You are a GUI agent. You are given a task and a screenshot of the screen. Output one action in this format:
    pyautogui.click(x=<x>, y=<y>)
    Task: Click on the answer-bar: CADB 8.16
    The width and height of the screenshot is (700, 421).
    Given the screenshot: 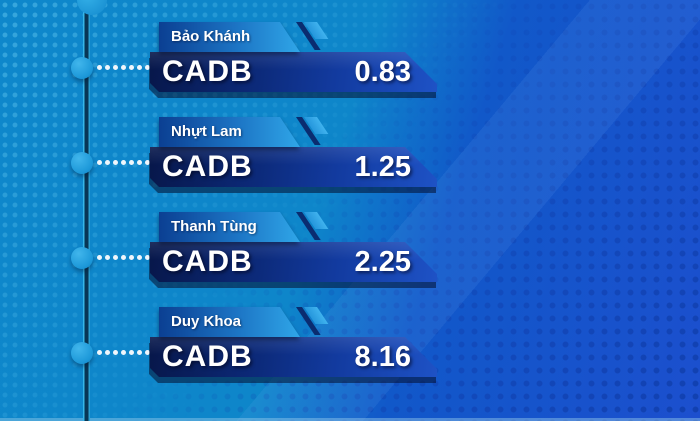 What is the action you would take?
    pyautogui.click(x=293, y=357)
    